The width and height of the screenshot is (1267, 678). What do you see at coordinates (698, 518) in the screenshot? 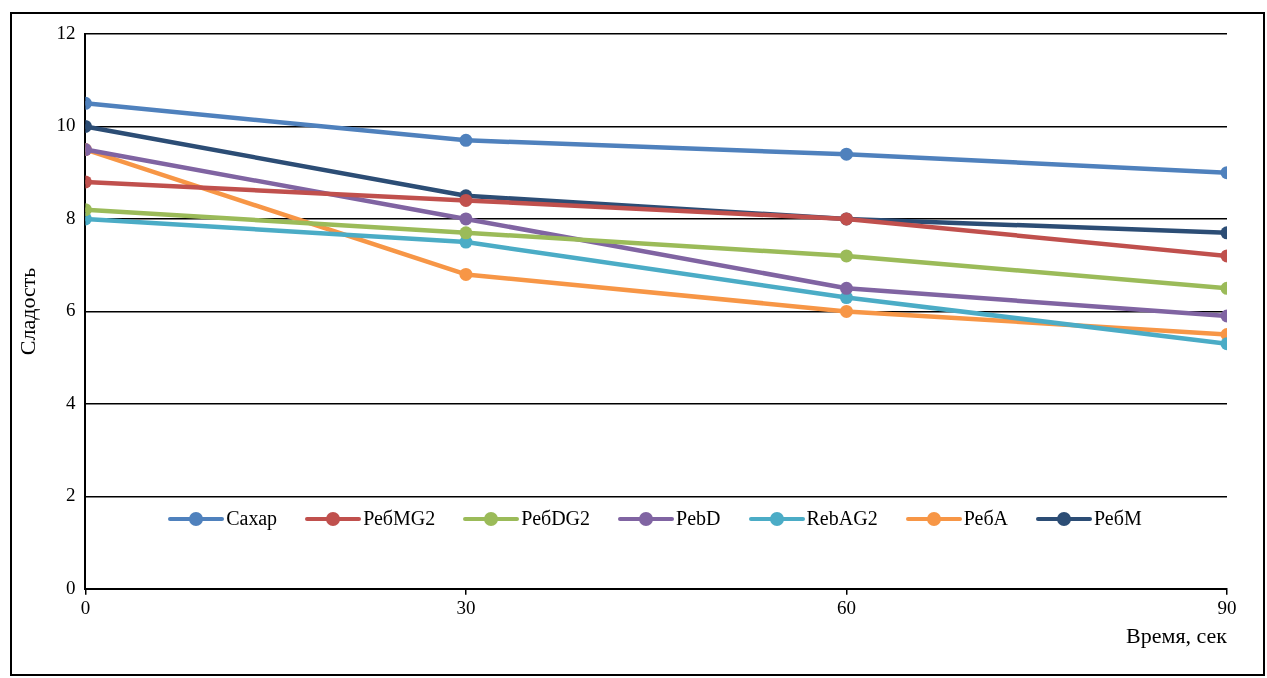
I see `legend-label: PebD` at bounding box center [698, 518].